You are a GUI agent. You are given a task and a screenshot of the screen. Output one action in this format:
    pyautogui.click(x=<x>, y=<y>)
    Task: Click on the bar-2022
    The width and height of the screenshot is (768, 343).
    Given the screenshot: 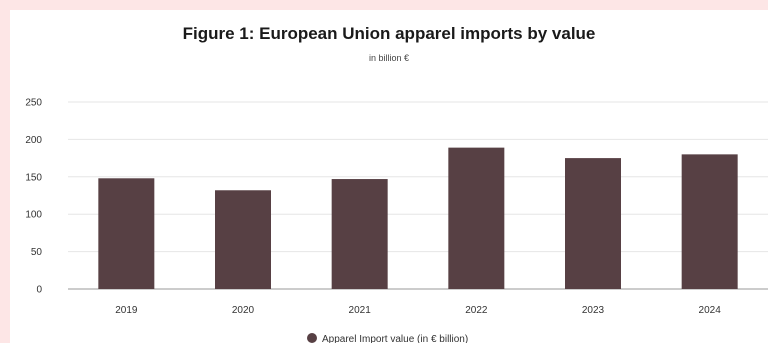 What is the action you would take?
    pyautogui.click(x=476, y=218)
    